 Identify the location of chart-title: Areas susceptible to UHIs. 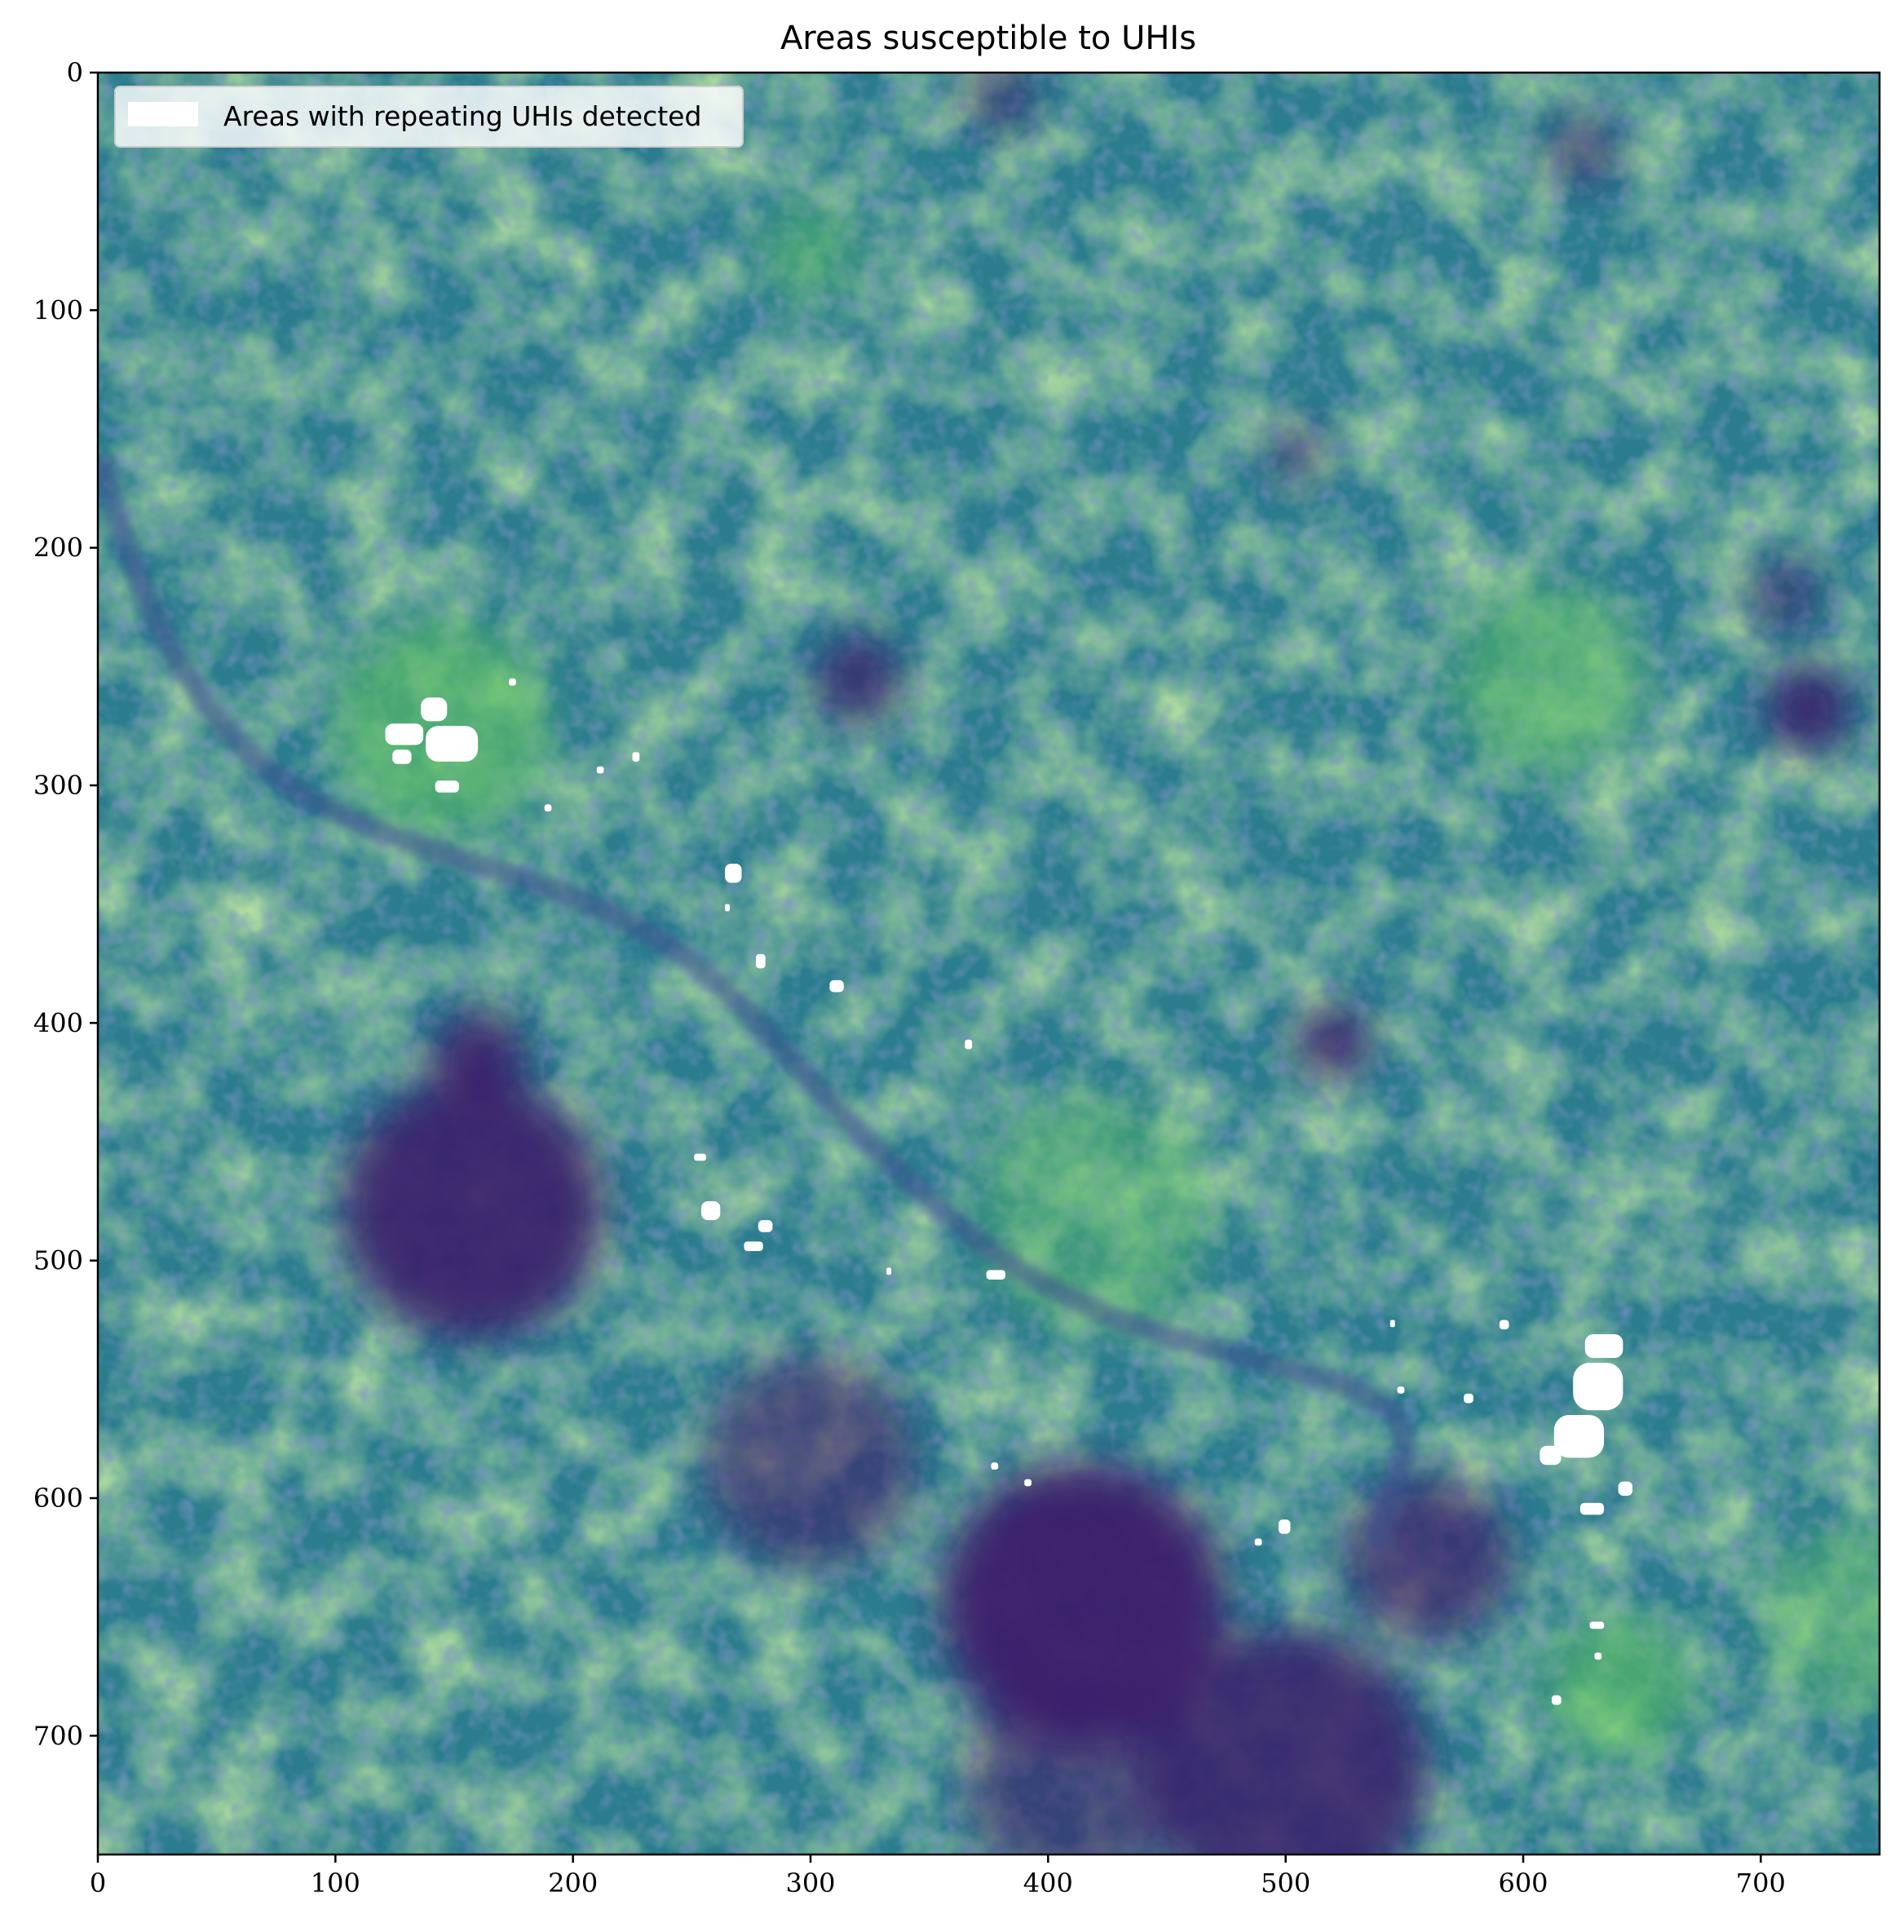
(988, 38).